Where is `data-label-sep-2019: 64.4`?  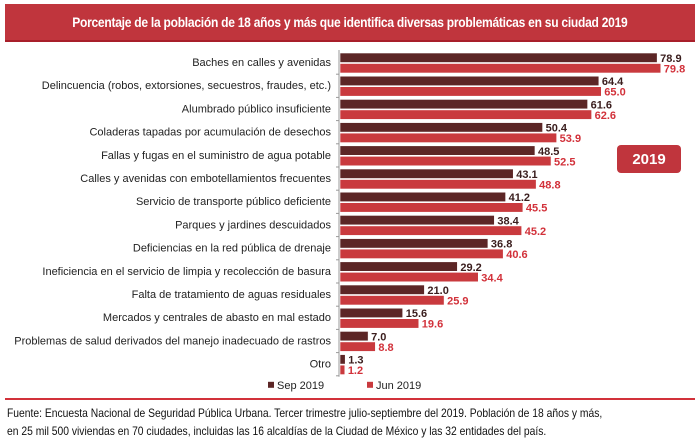 data-label-sep-2019: 64.4 is located at coordinates (613, 82).